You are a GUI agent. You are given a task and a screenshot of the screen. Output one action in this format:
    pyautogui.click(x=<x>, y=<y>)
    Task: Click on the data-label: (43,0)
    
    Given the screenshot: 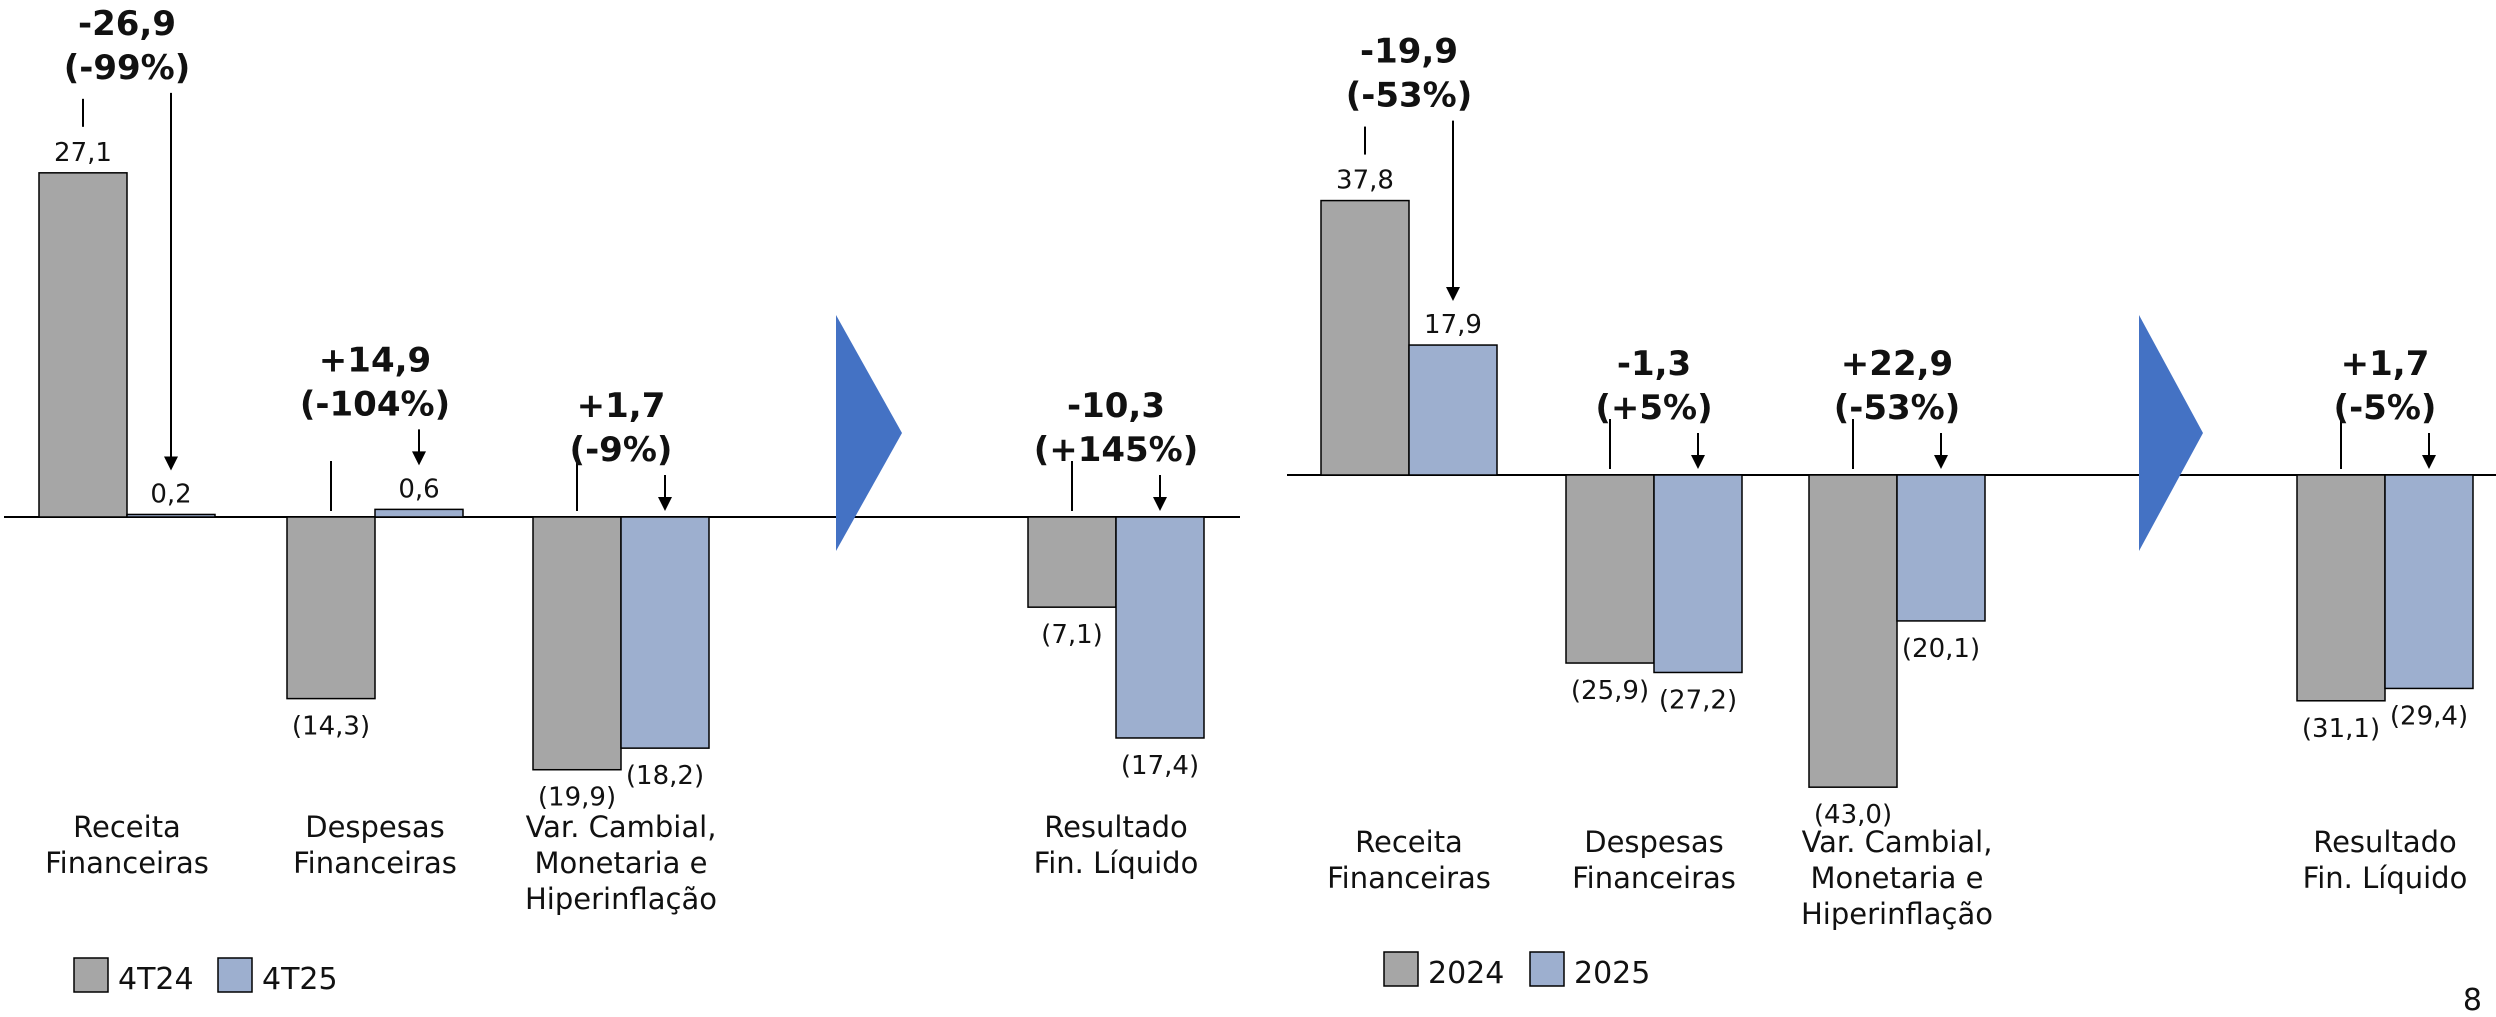 What is the action you would take?
    pyautogui.click(x=1853, y=815)
    